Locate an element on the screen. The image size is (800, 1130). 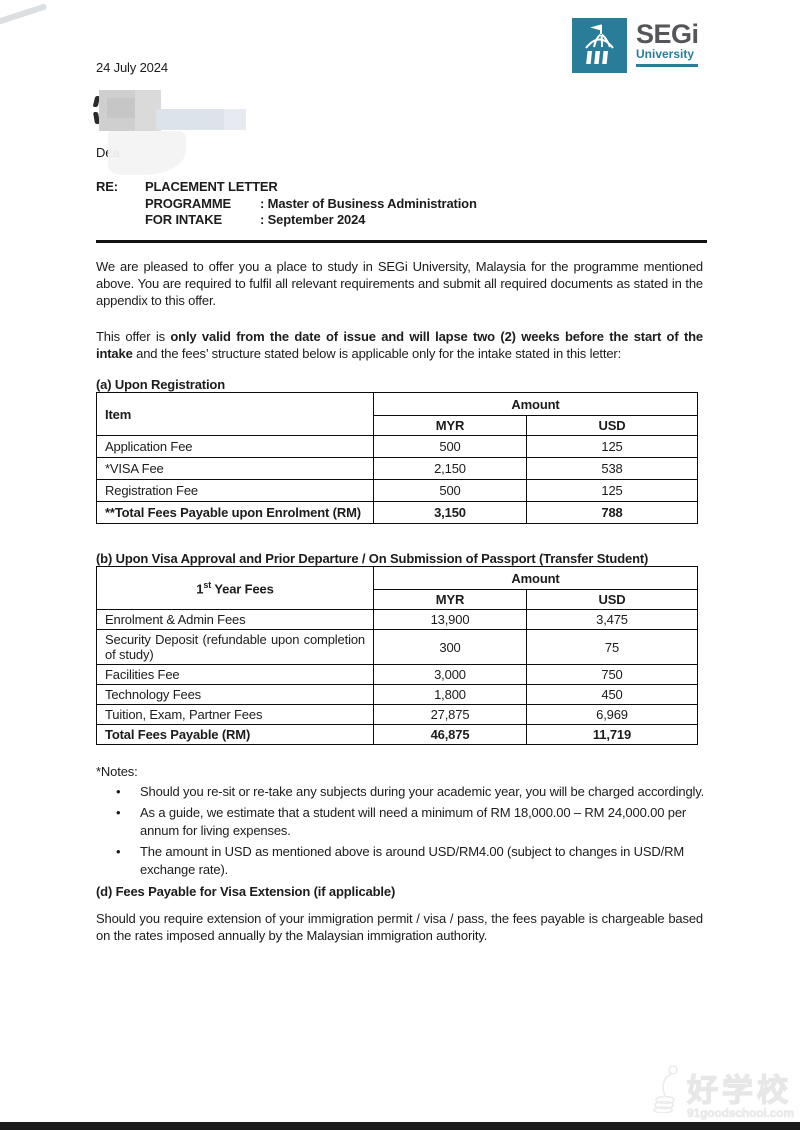
intake-value: : September 2024 is located at coordinates (313, 219).